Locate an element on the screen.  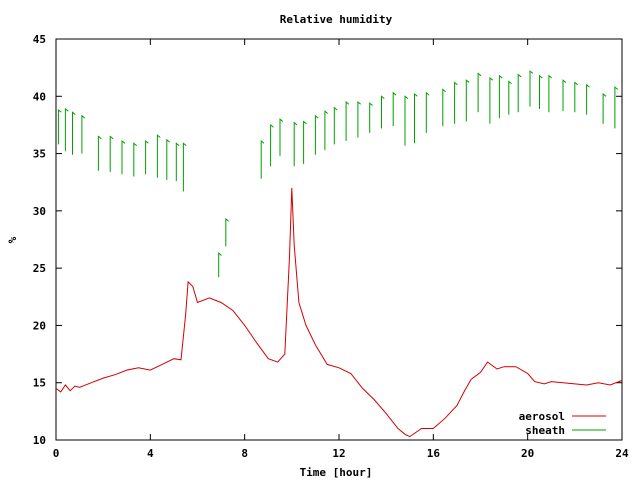
y-tick-label: 20 is located at coordinates (39, 325).